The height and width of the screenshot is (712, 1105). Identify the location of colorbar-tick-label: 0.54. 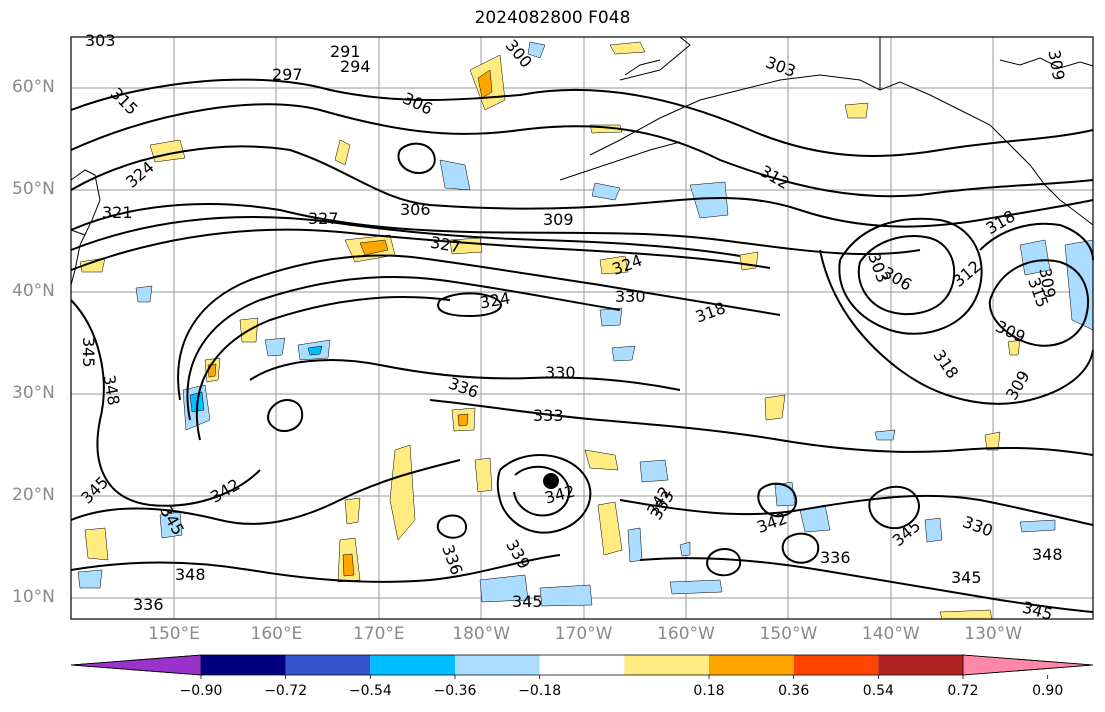
(878, 691).